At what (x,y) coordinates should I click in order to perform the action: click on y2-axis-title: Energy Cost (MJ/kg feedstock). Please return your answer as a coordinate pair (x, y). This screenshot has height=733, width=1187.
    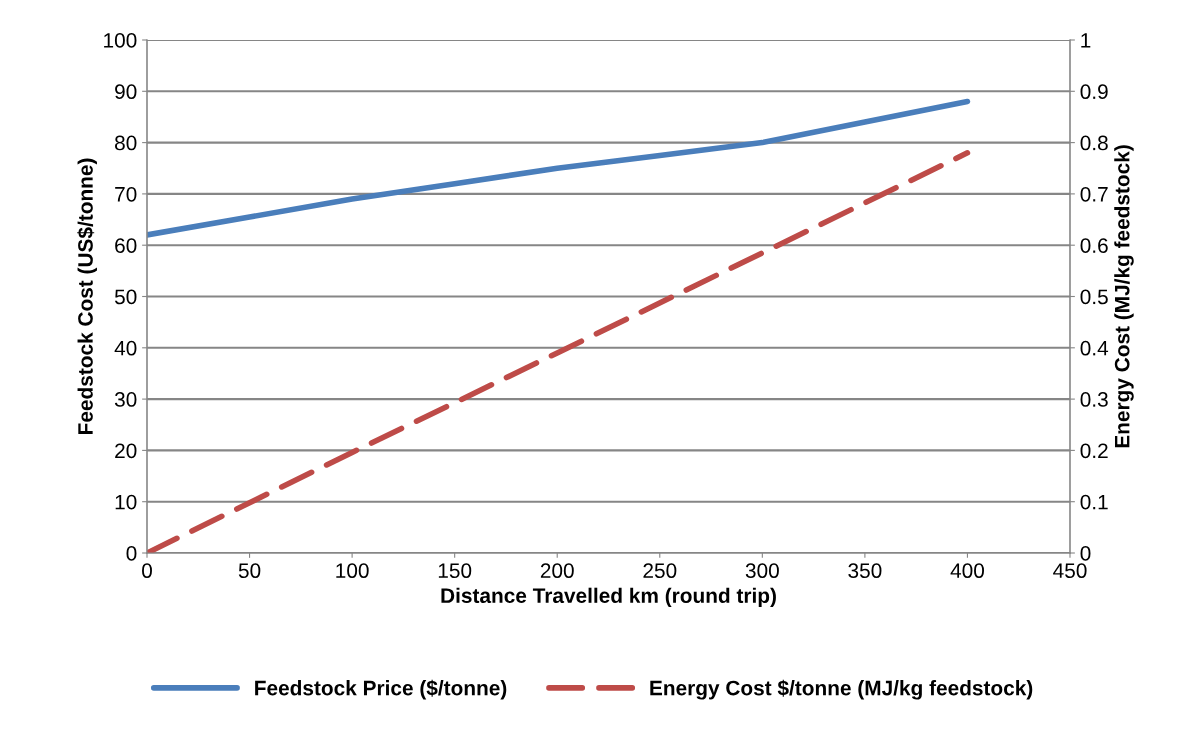
    Looking at the image, I should click on (1124, 296).